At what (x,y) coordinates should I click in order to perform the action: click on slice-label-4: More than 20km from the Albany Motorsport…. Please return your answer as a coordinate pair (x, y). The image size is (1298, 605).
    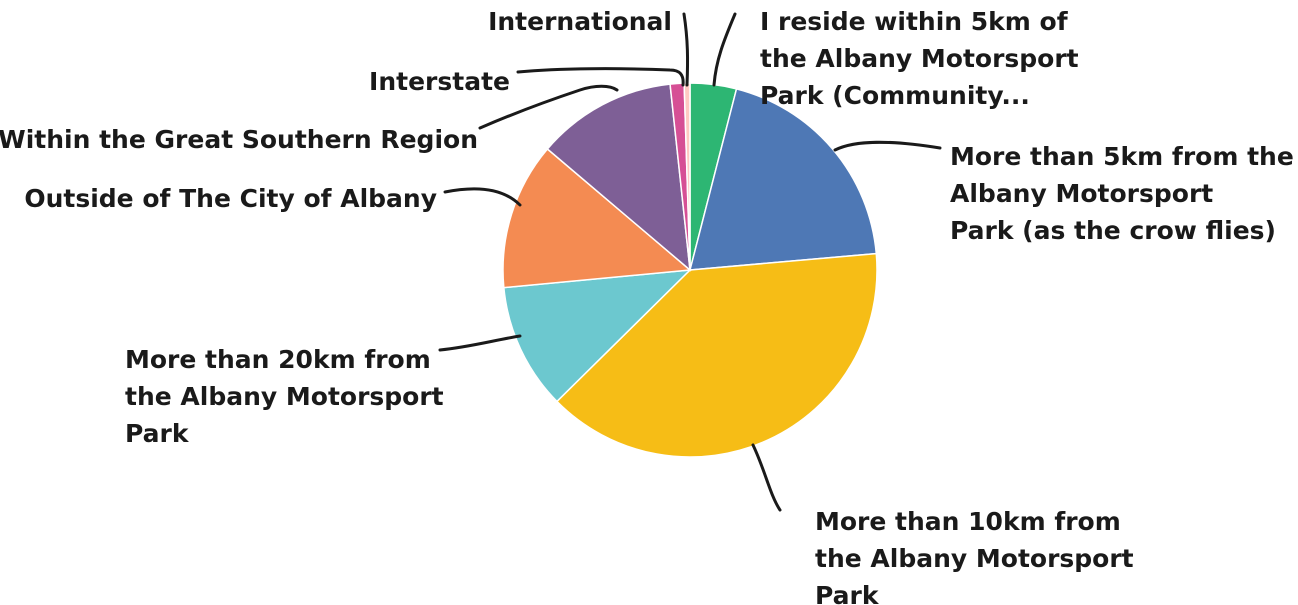
    Looking at the image, I should click on (284, 396).